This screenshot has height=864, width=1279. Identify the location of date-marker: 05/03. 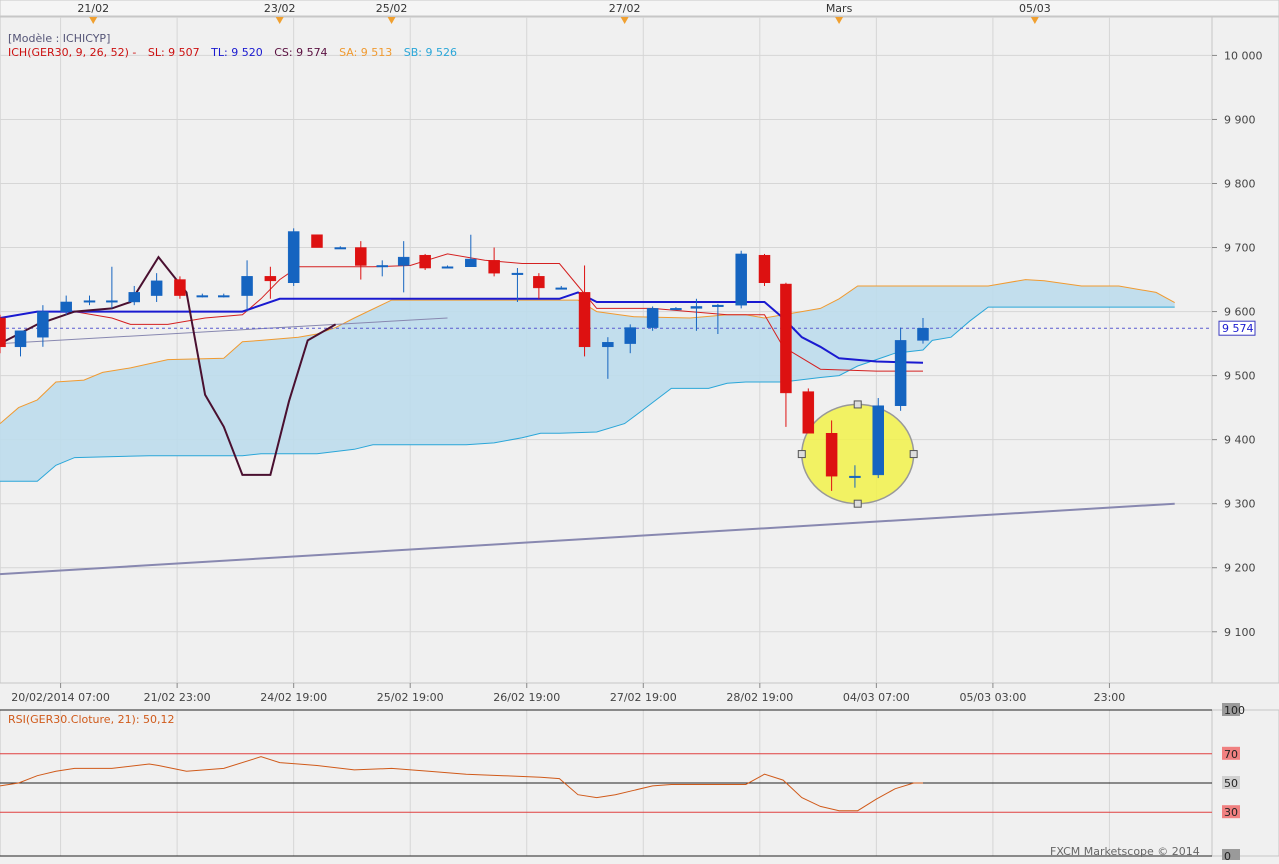
(1035, 13).